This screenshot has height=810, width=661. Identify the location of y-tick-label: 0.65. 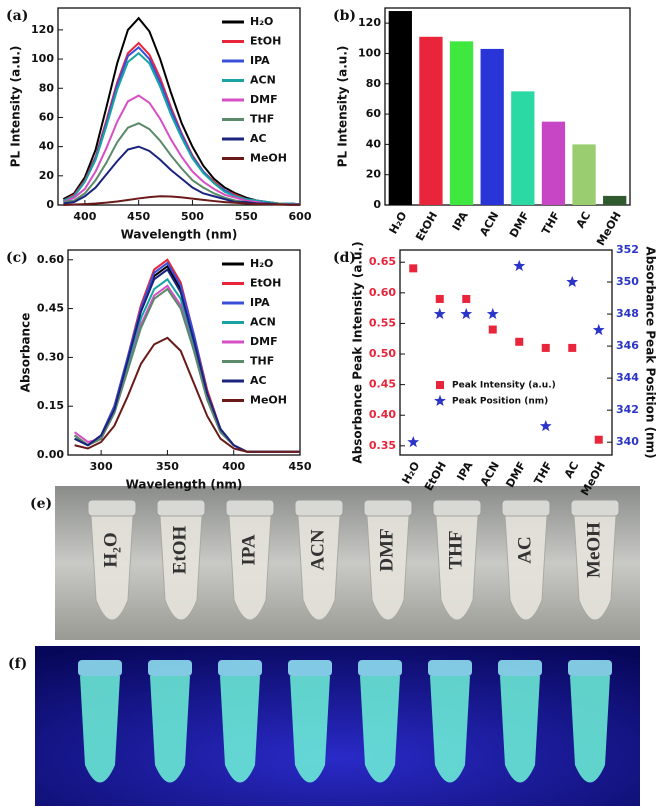
(382, 261).